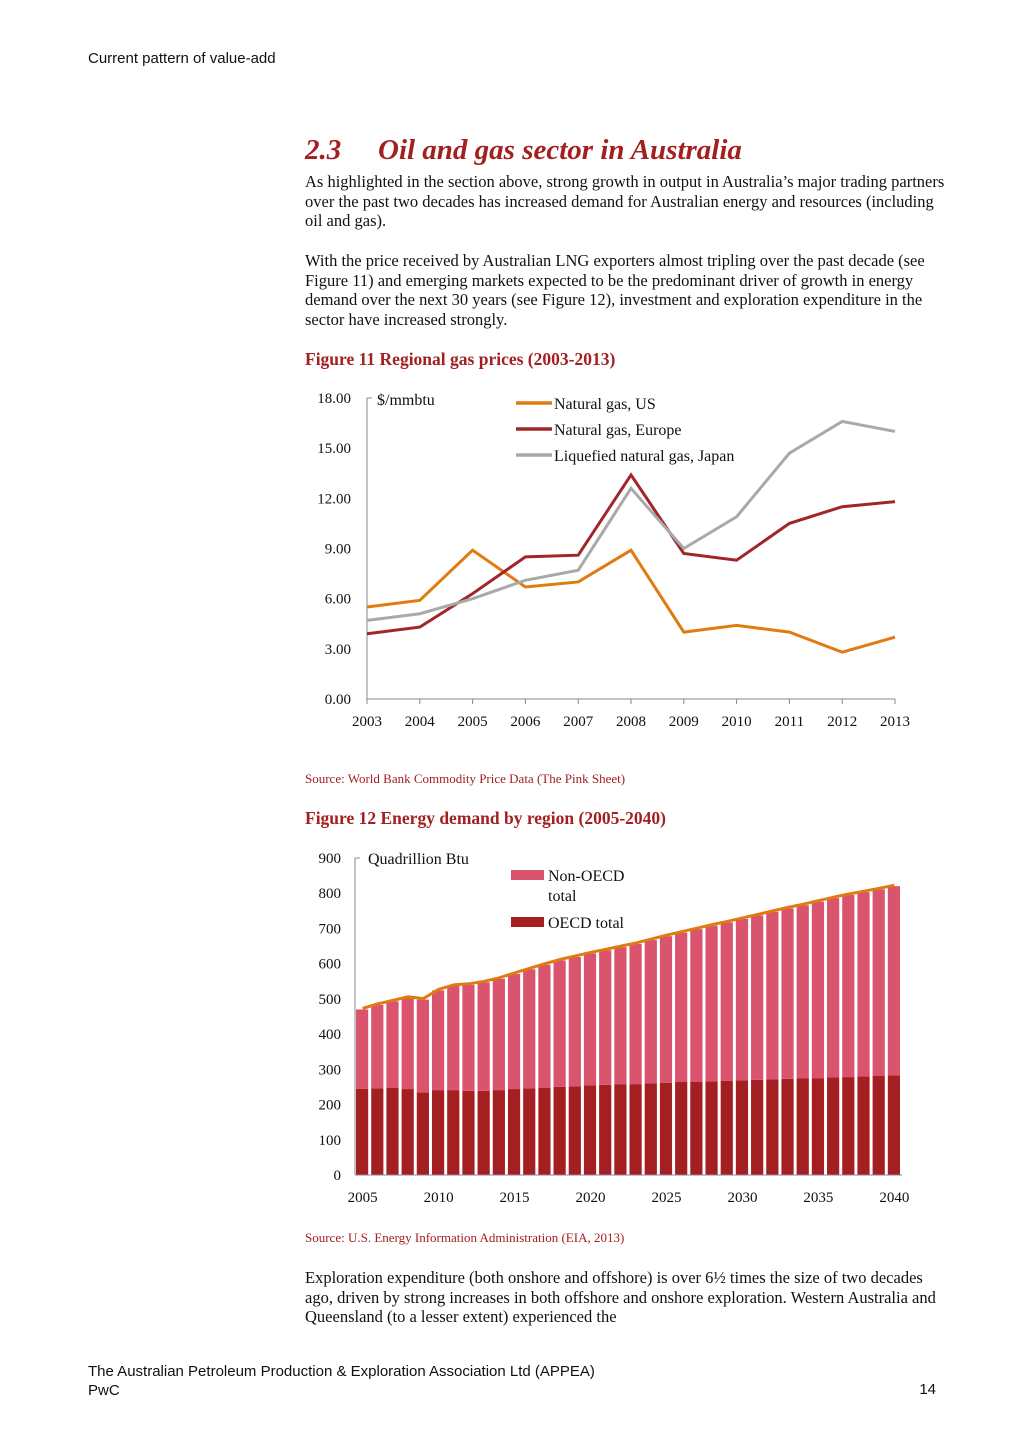  What do you see at coordinates (330, 894) in the screenshot?
I see `y-tick-label: 800` at bounding box center [330, 894].